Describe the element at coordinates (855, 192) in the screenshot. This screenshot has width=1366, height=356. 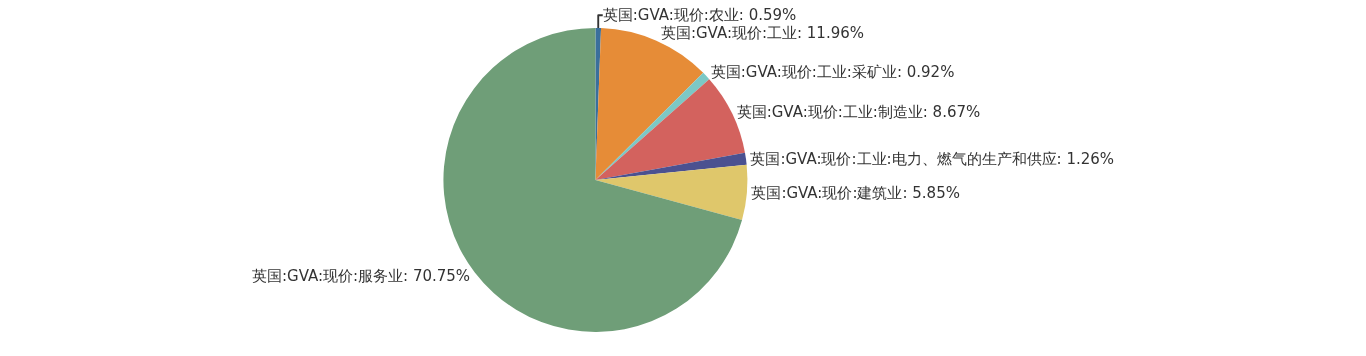
I see `slice-label: 英国:GVA:现价:建筑业: 5.85%` at that location.